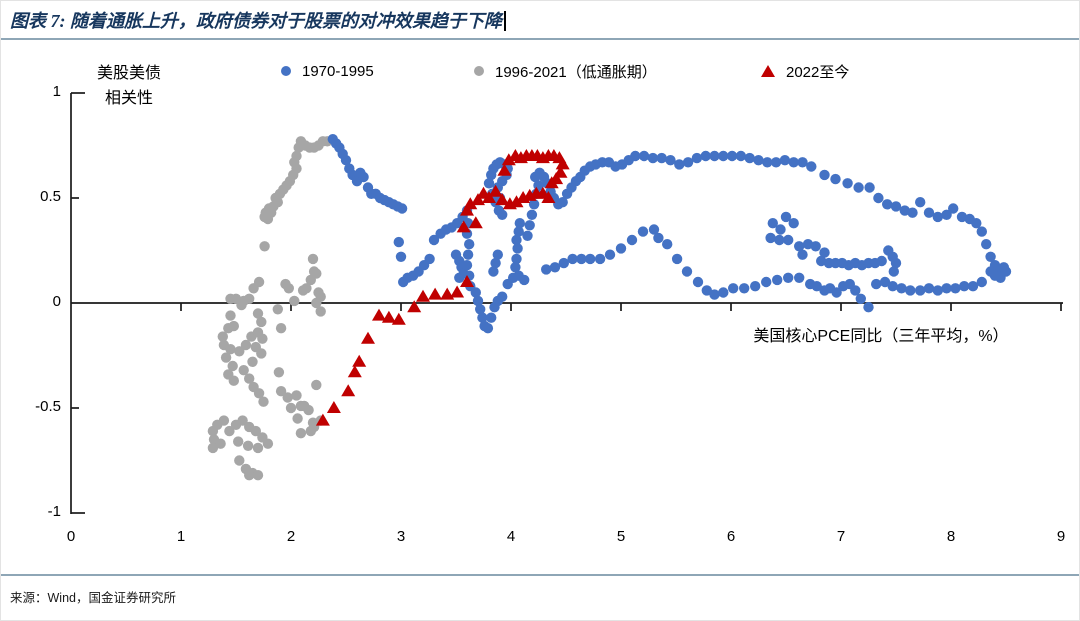 The height and width of the screenshot is (621, 1080). Describe the element at coordinates (71, 536) in the screenshot. I see `x-tick-0: 0` at that location.